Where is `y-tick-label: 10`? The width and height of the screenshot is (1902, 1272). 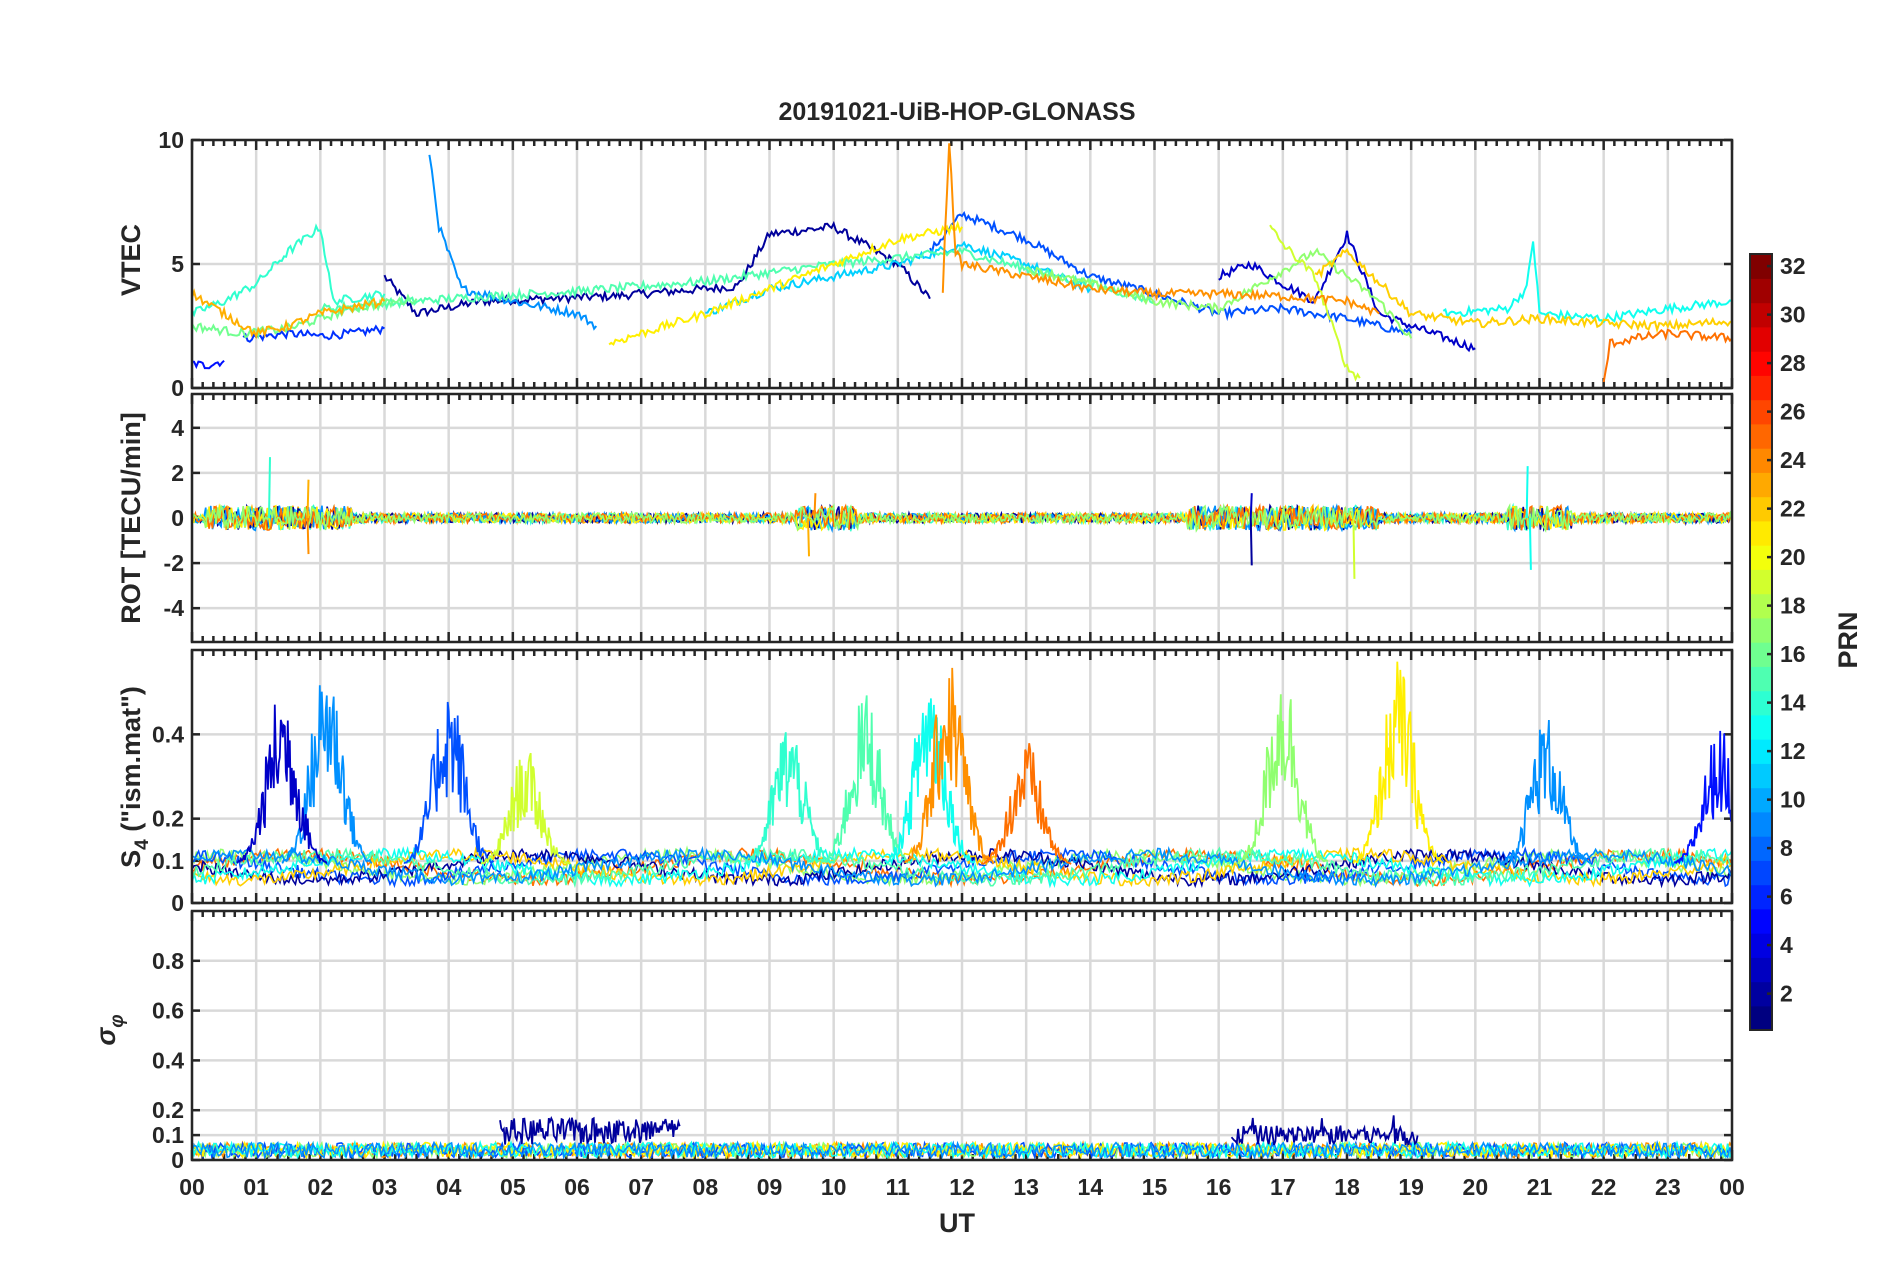 y-tick-label: 10 is located at coordinates (171, 140).